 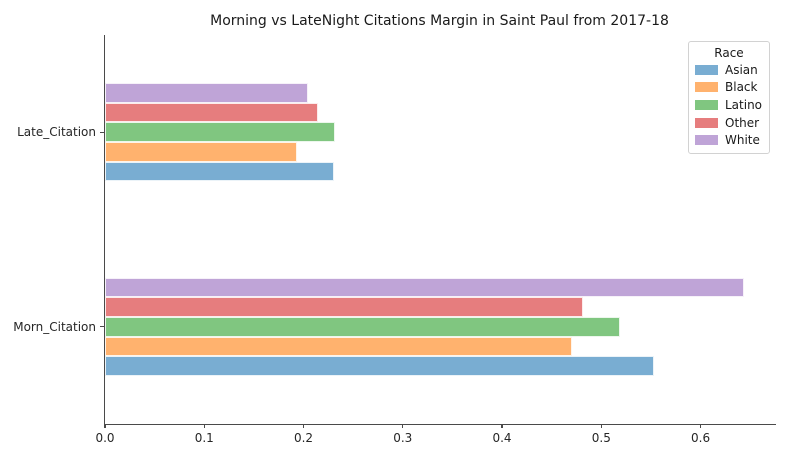 What do you see at coordinates (220, 171) in the screenshot?
I see `bar-late_citation-asian` at bounding box center [220, 171].